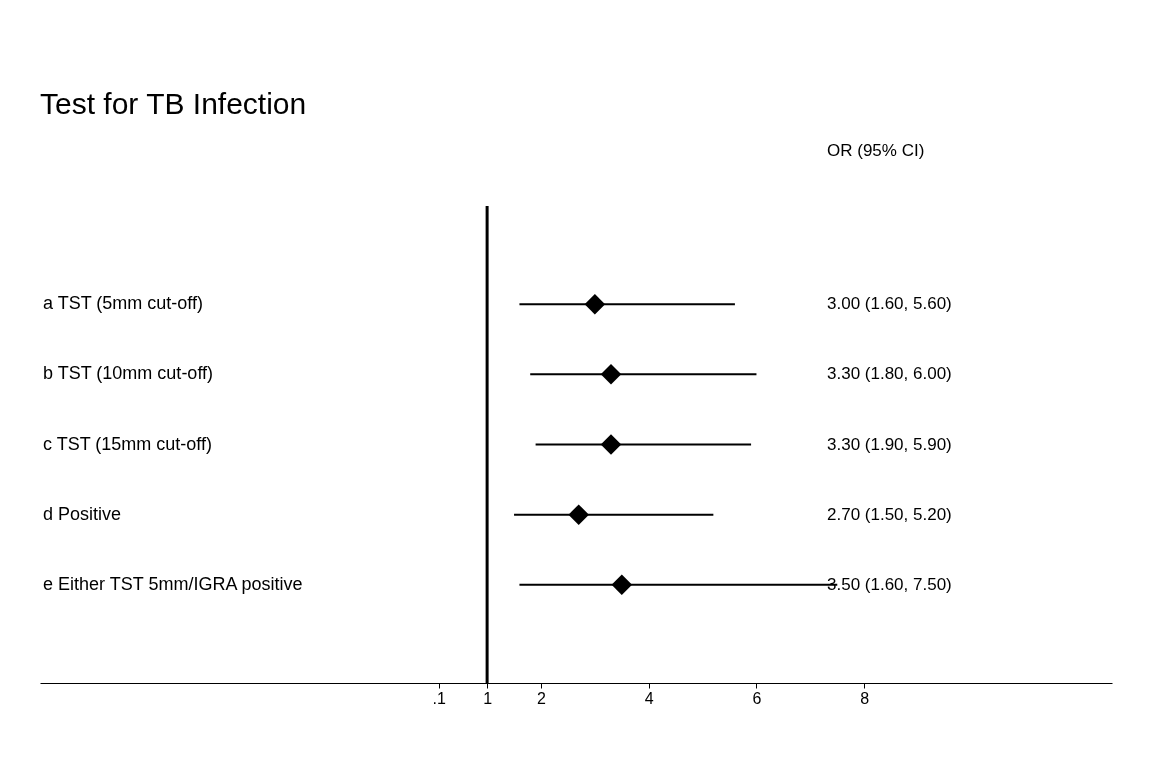  What do you see at coordinates (889, 584) in the screenshot?
I see `annotation: 3.50 (1.60, 7.50)` at bounding box center [889, 584].